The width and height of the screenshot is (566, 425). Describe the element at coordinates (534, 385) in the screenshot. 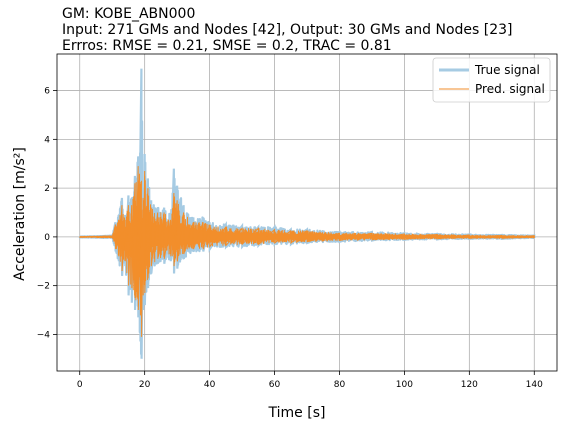

I see `x-tick-label: 140` at that location.